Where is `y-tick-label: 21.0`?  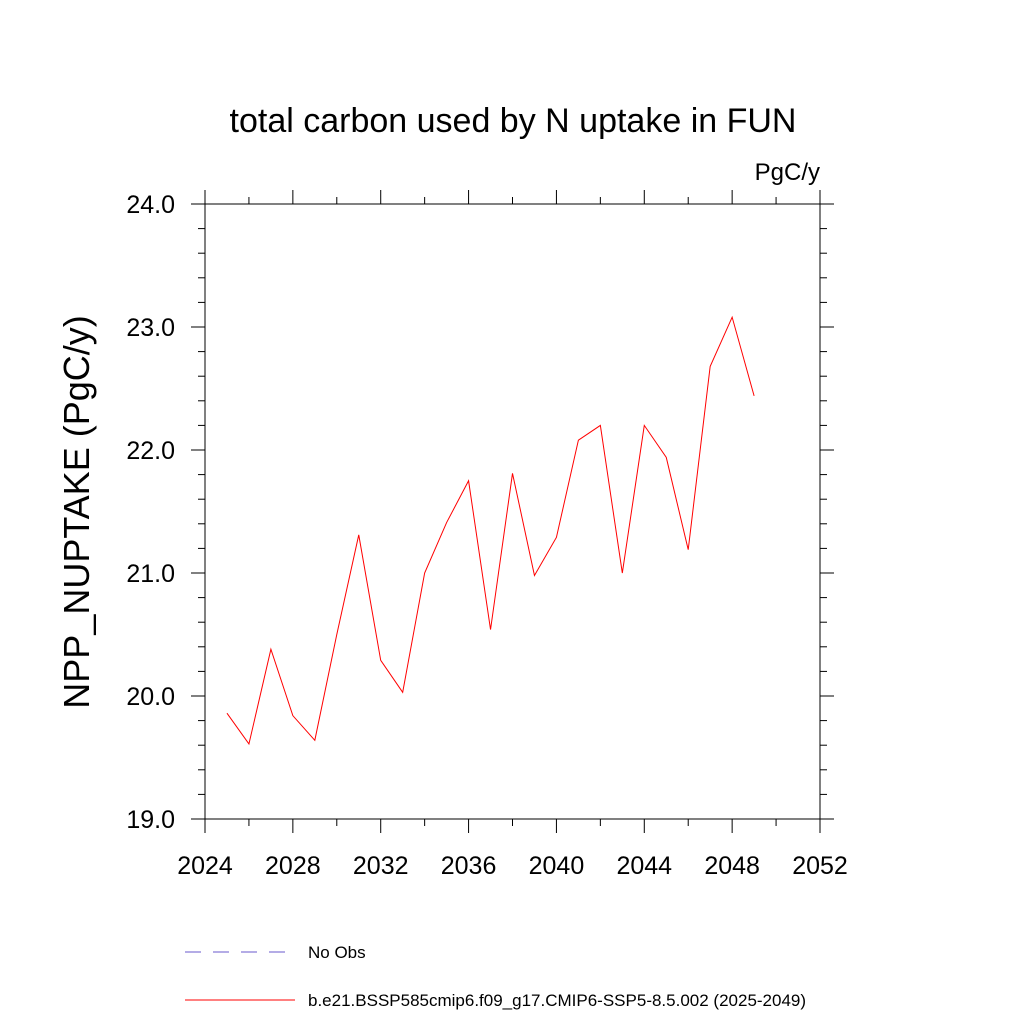 y-tick-label: 21.0 is located at coordinates (150, 574).